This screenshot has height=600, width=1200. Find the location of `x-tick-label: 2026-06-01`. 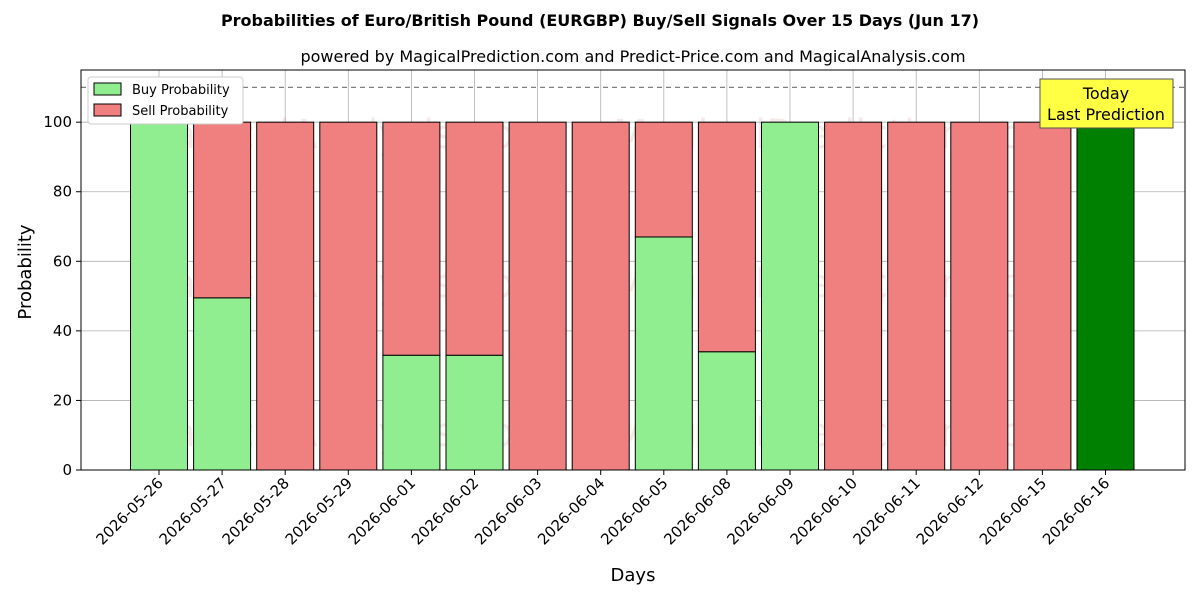

x-tick-label: 2026-06-01 is located at coordinates (382, 511).